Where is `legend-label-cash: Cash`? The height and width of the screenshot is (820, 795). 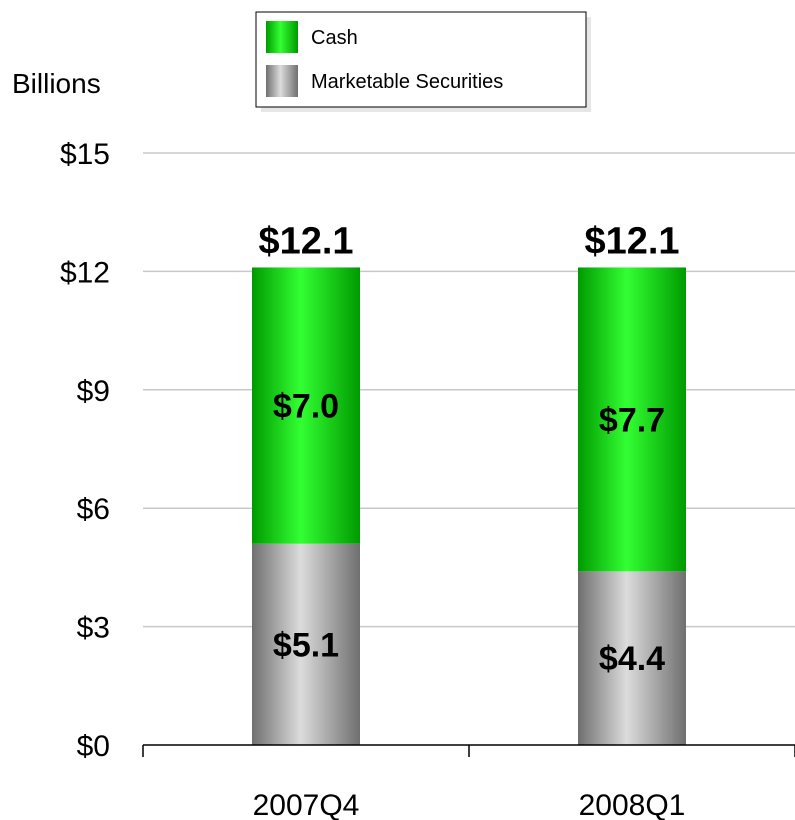 legend-label-cash: Cash is located at coordinates (334, 38).